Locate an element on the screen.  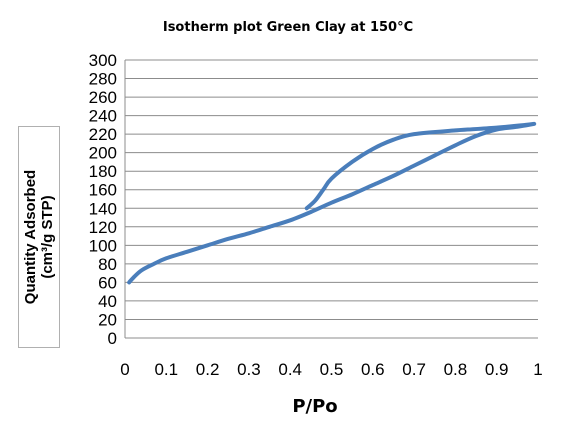
y-axis-label-line-1: Quantity Adsorbed is located at coordinates (30, 237).